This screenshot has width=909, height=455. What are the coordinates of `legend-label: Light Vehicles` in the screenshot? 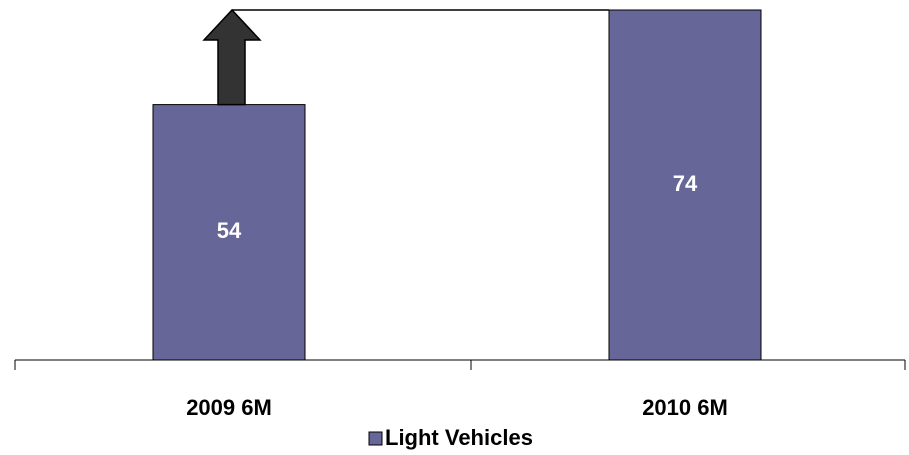 It's located at (459, 437).